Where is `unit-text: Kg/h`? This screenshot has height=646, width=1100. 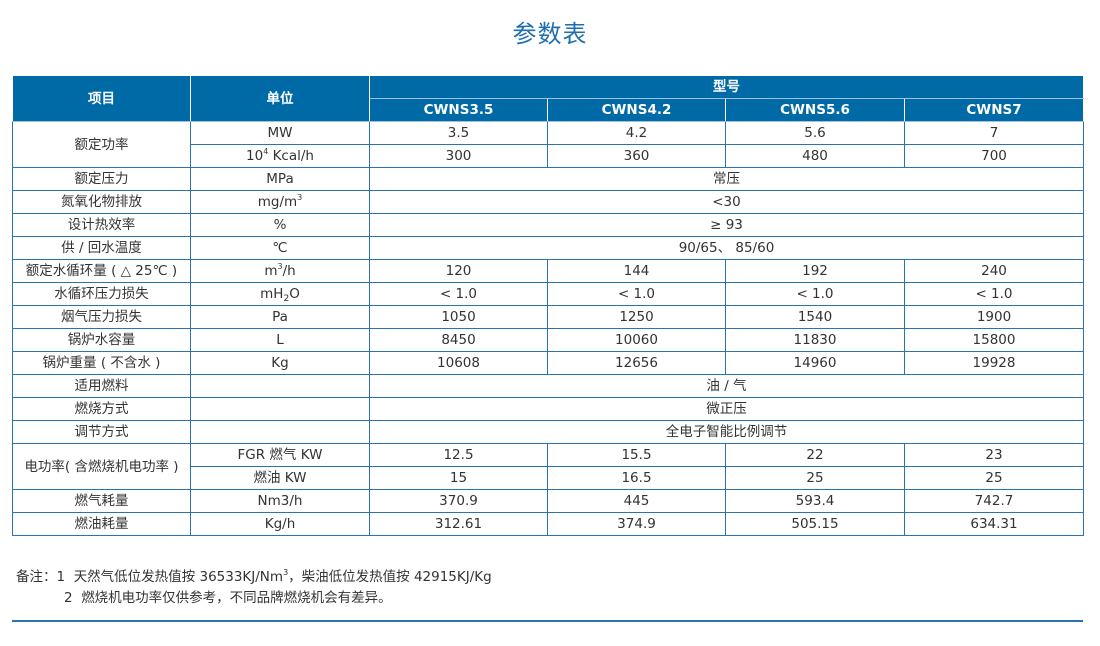
unit-text: Kg/h is located at coordinates (280, 524).